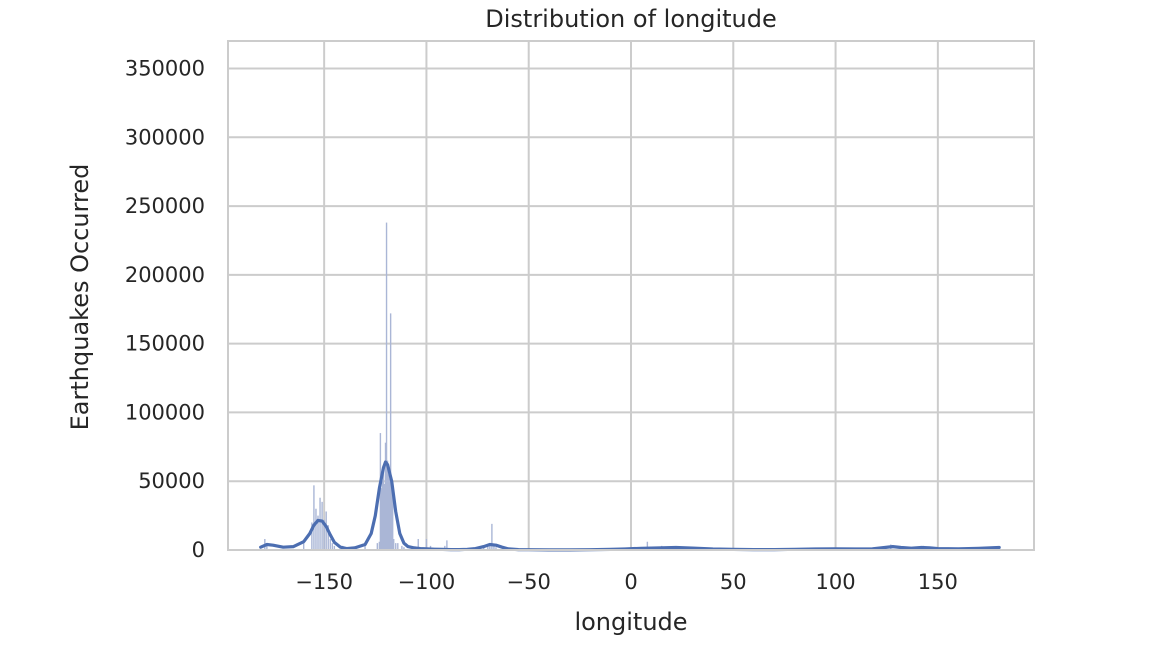 Image resolution: width=1152 pixels, height=648 pixels. Describe the element at coordinates (529, 582) in the screenshot. I see `x-tick-label: −50` at that location.